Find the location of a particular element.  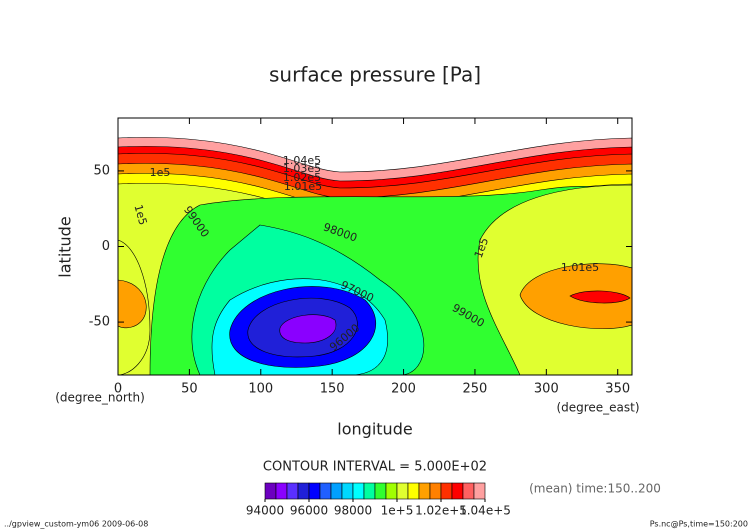

x-tick-label: 150 is located at coordinates (332, 389).